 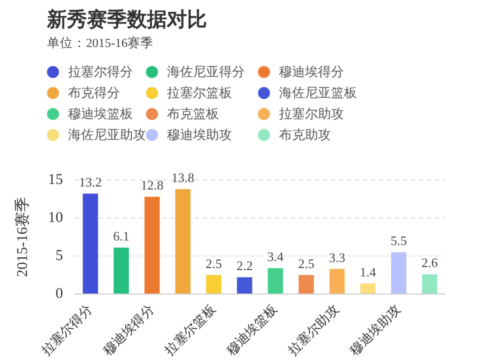 What do you see at coordinates (107, 135) in the screenshot?
I see `legend-label: 海佐尼亚助攻` at bounding box center [107, 135].